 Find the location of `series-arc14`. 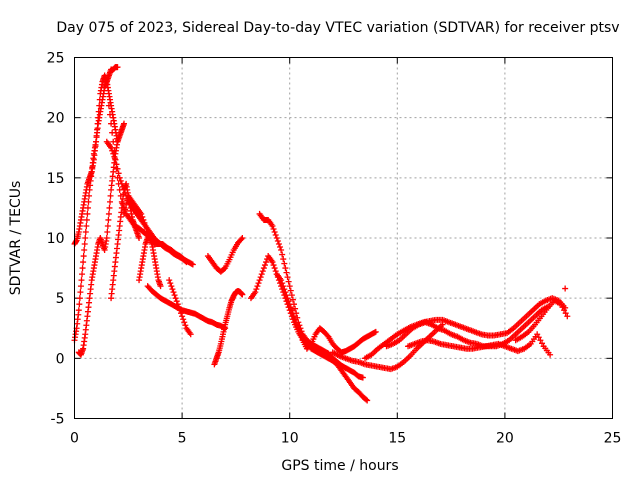

series-arc14 is located at coordinates (311, 295).